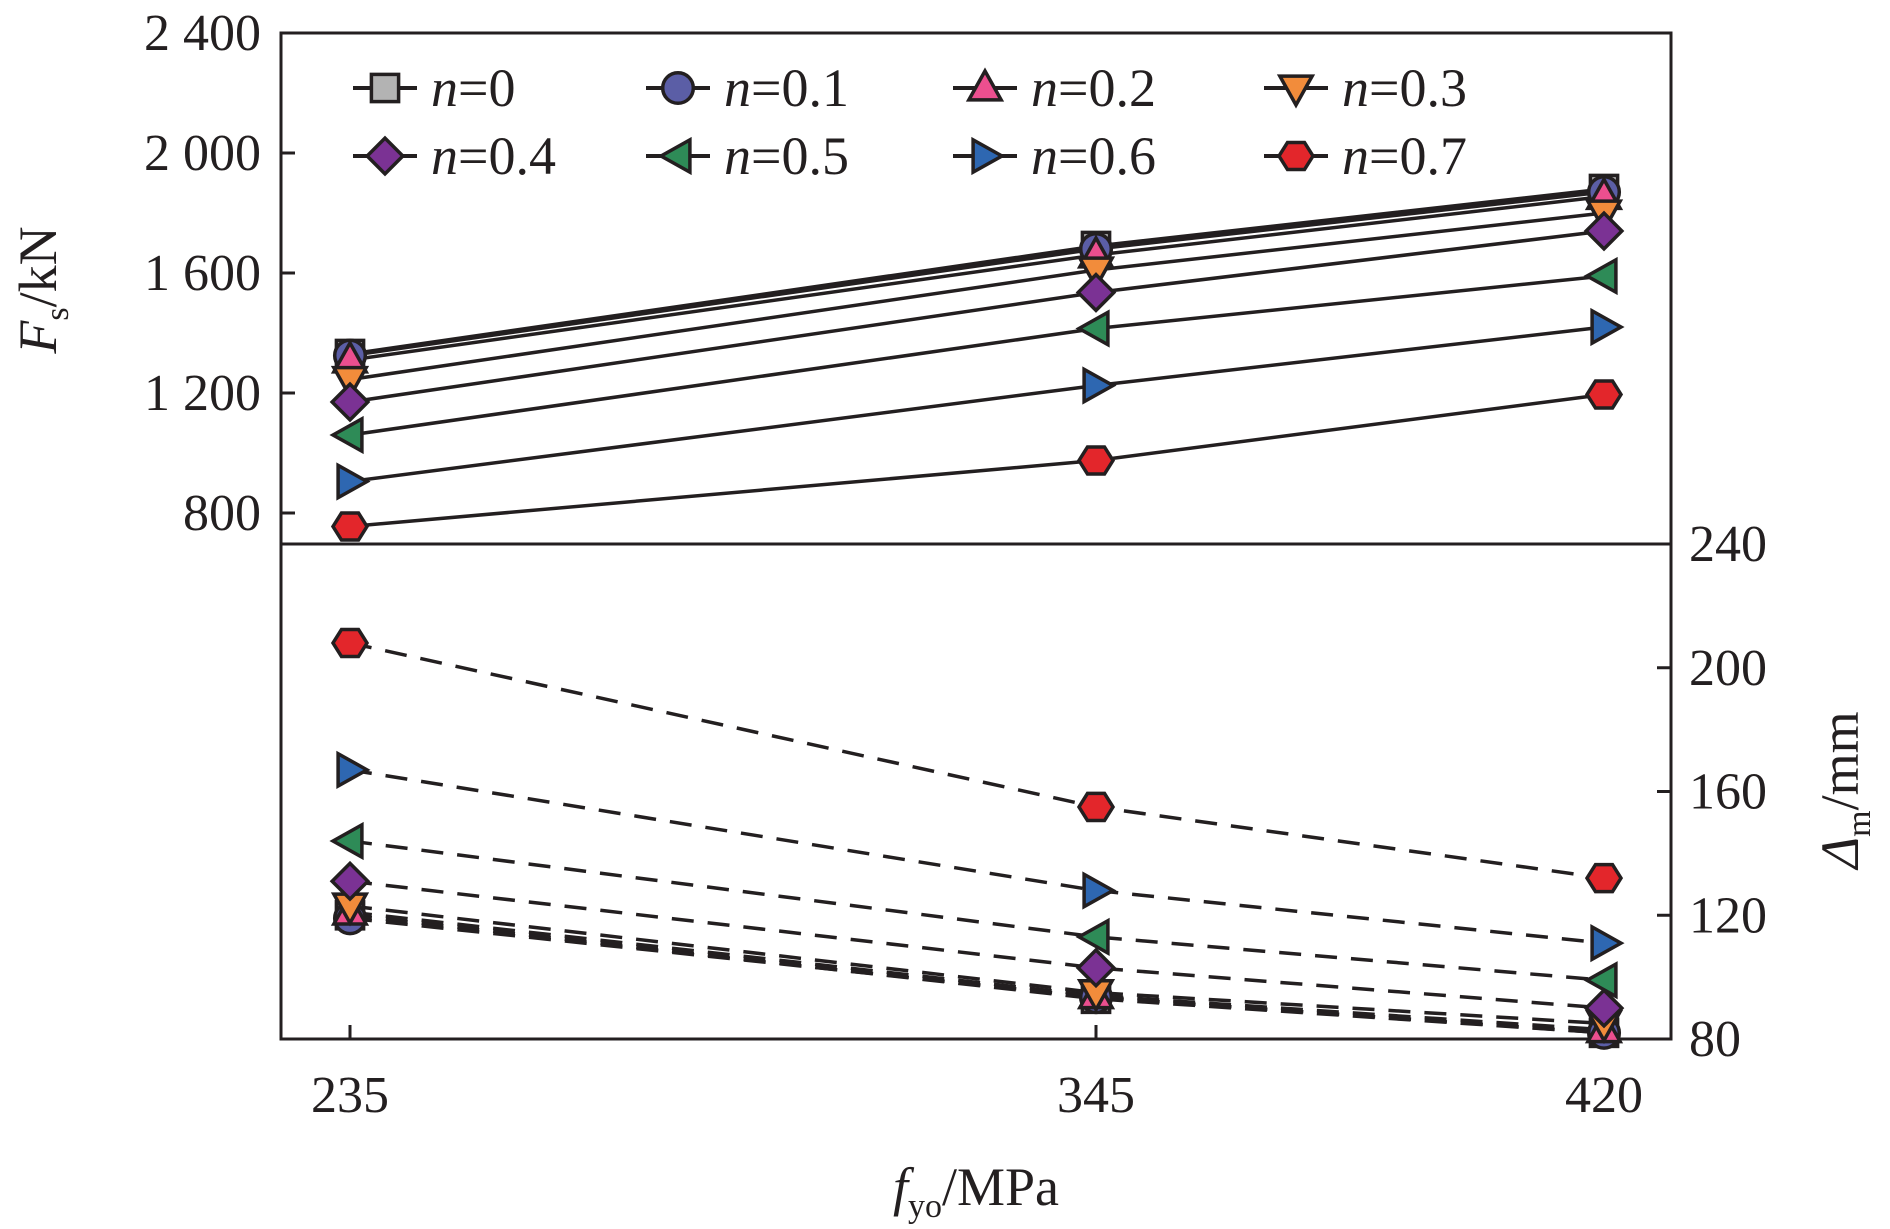 The image size is (1890, 1229). What do you see at coordinates (1728, 792) in the screenshot?
I see `lower-y-tick-label: 160` at bounding box center [1728, 792].